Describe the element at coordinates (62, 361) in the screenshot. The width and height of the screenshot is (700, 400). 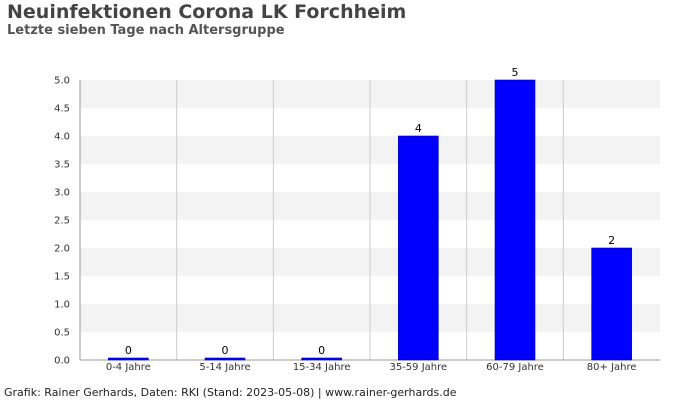
I see `y-tick-label: 0.0` at that location.